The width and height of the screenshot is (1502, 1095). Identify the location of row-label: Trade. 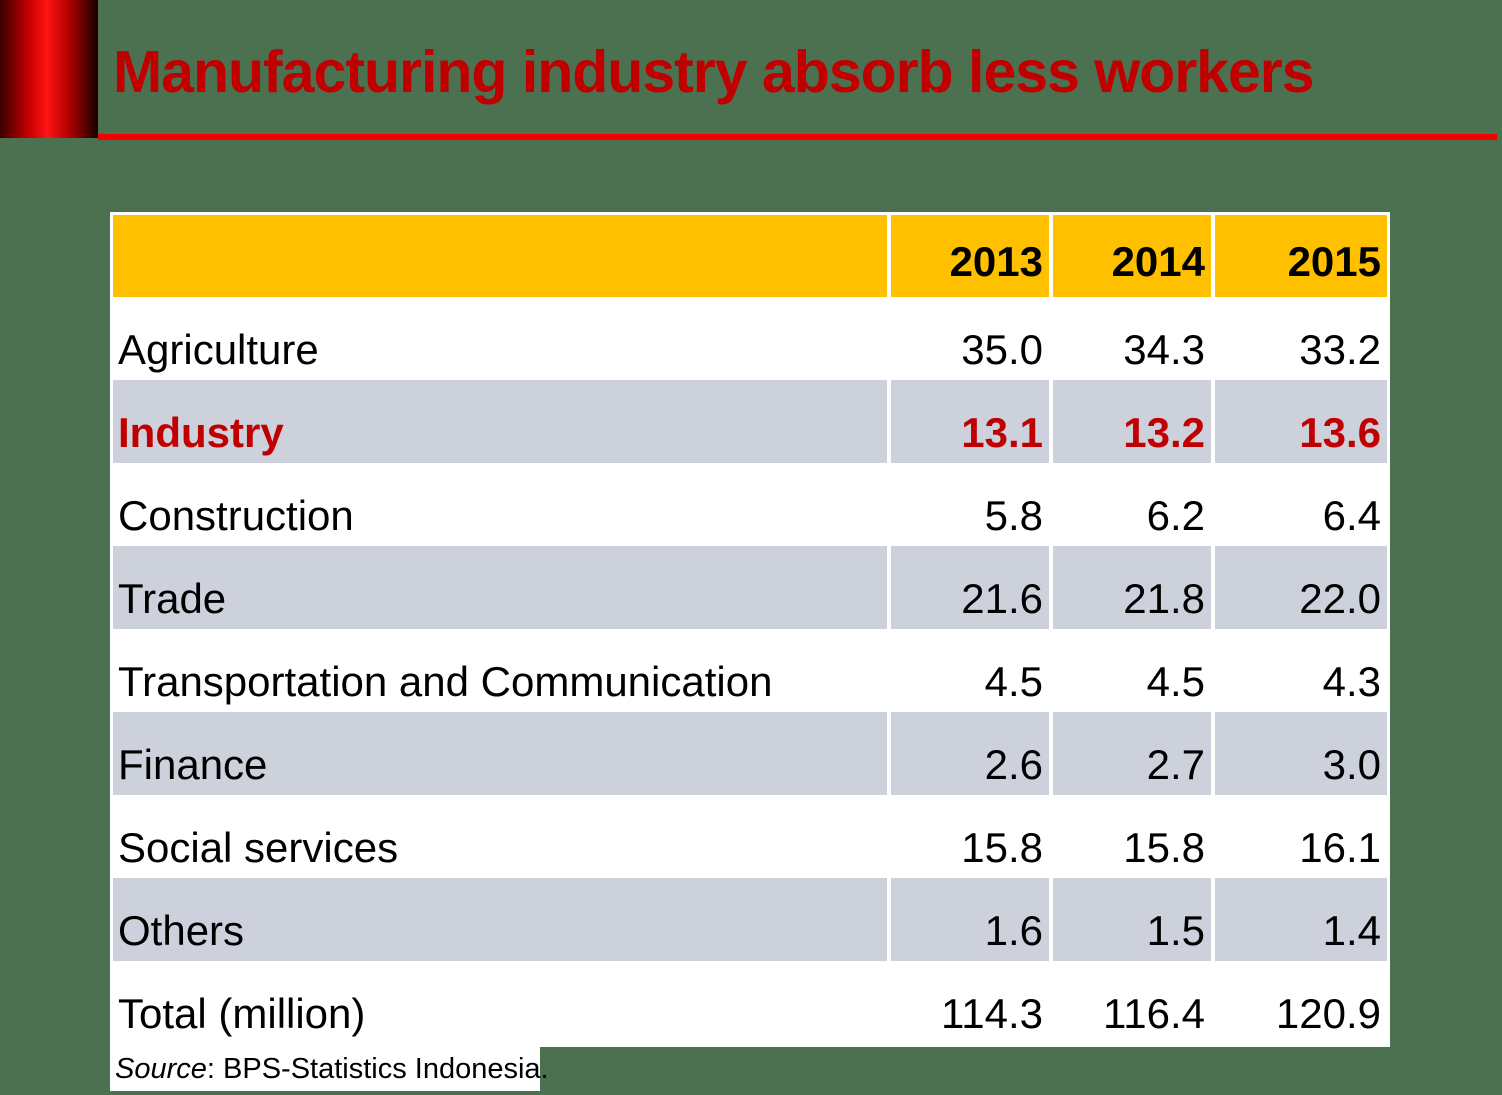
(500, 587).